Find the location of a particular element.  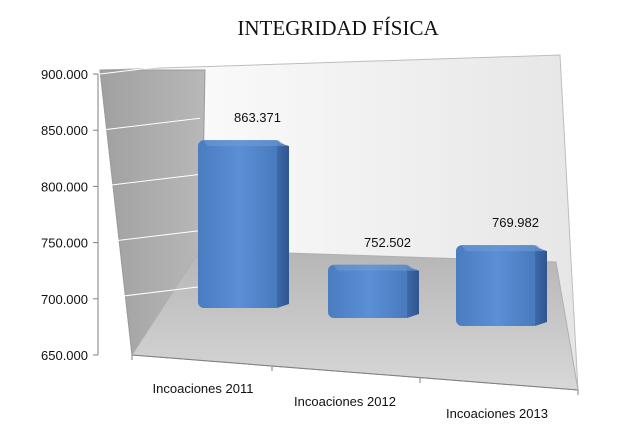

chart-title: INTEGRIDAD FÍSICA is located at coordinates (338, 28).